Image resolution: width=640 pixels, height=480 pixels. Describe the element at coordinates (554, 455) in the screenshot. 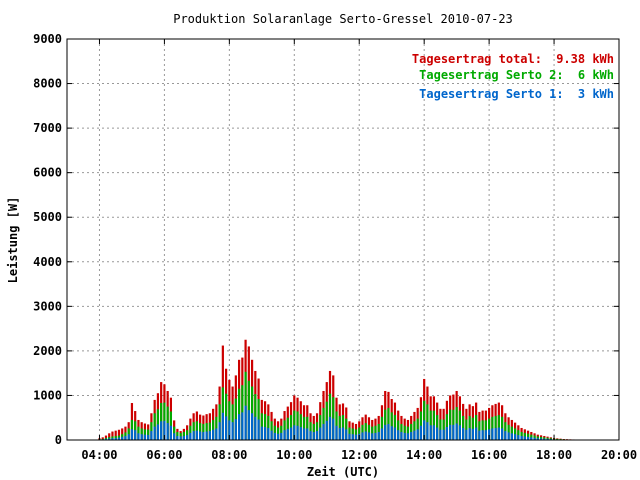

I see `x-tick-label: 18:00` at that location.